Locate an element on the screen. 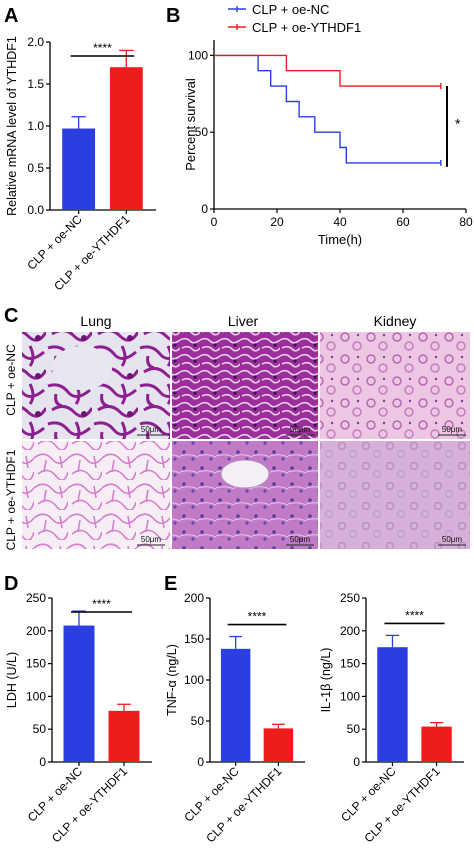  y-axis-title: IL-1β (ng/L) is located at coordinates (326, 680).